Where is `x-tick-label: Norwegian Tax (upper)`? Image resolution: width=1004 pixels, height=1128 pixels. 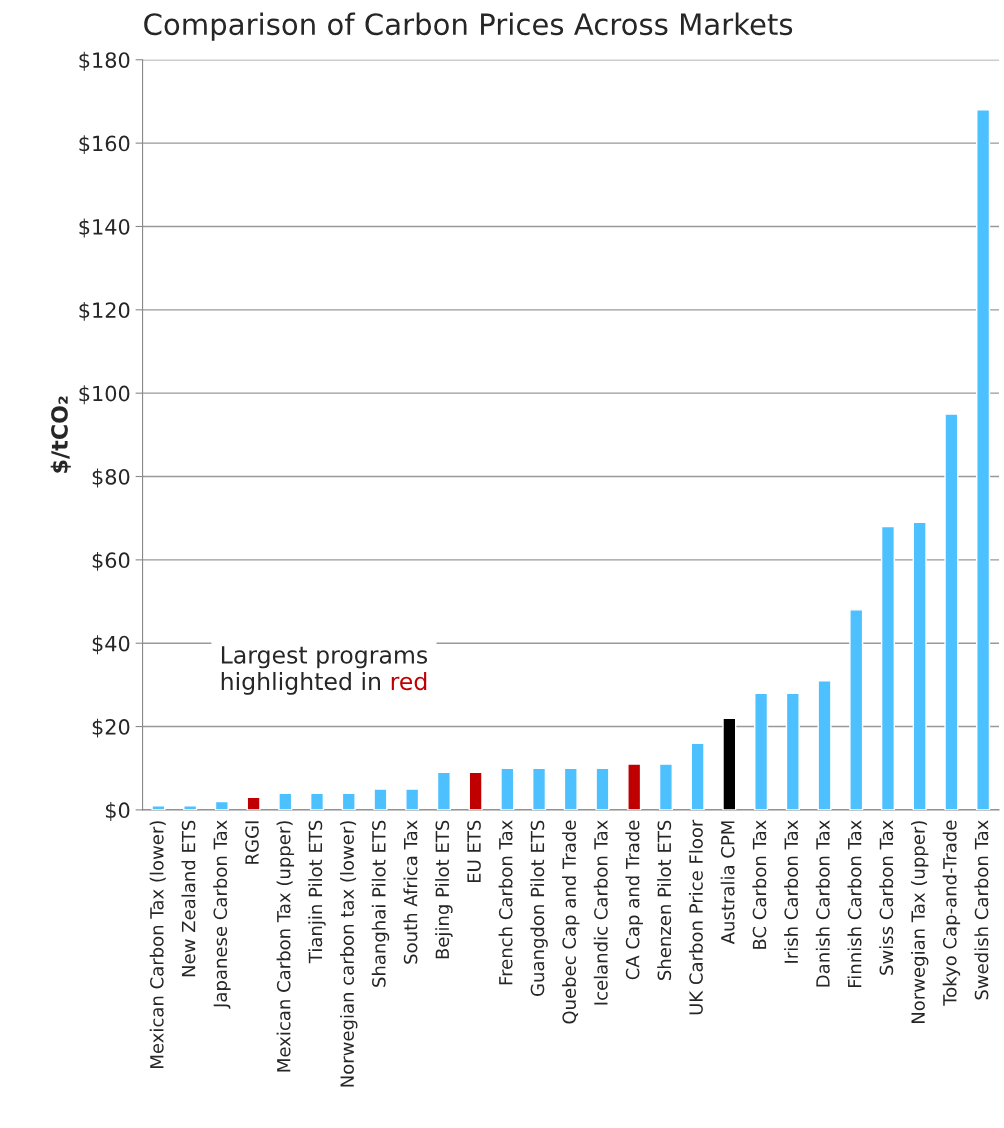
x-tick-label: Norwegian Tax (upper) is located at coordinates (919, 922).